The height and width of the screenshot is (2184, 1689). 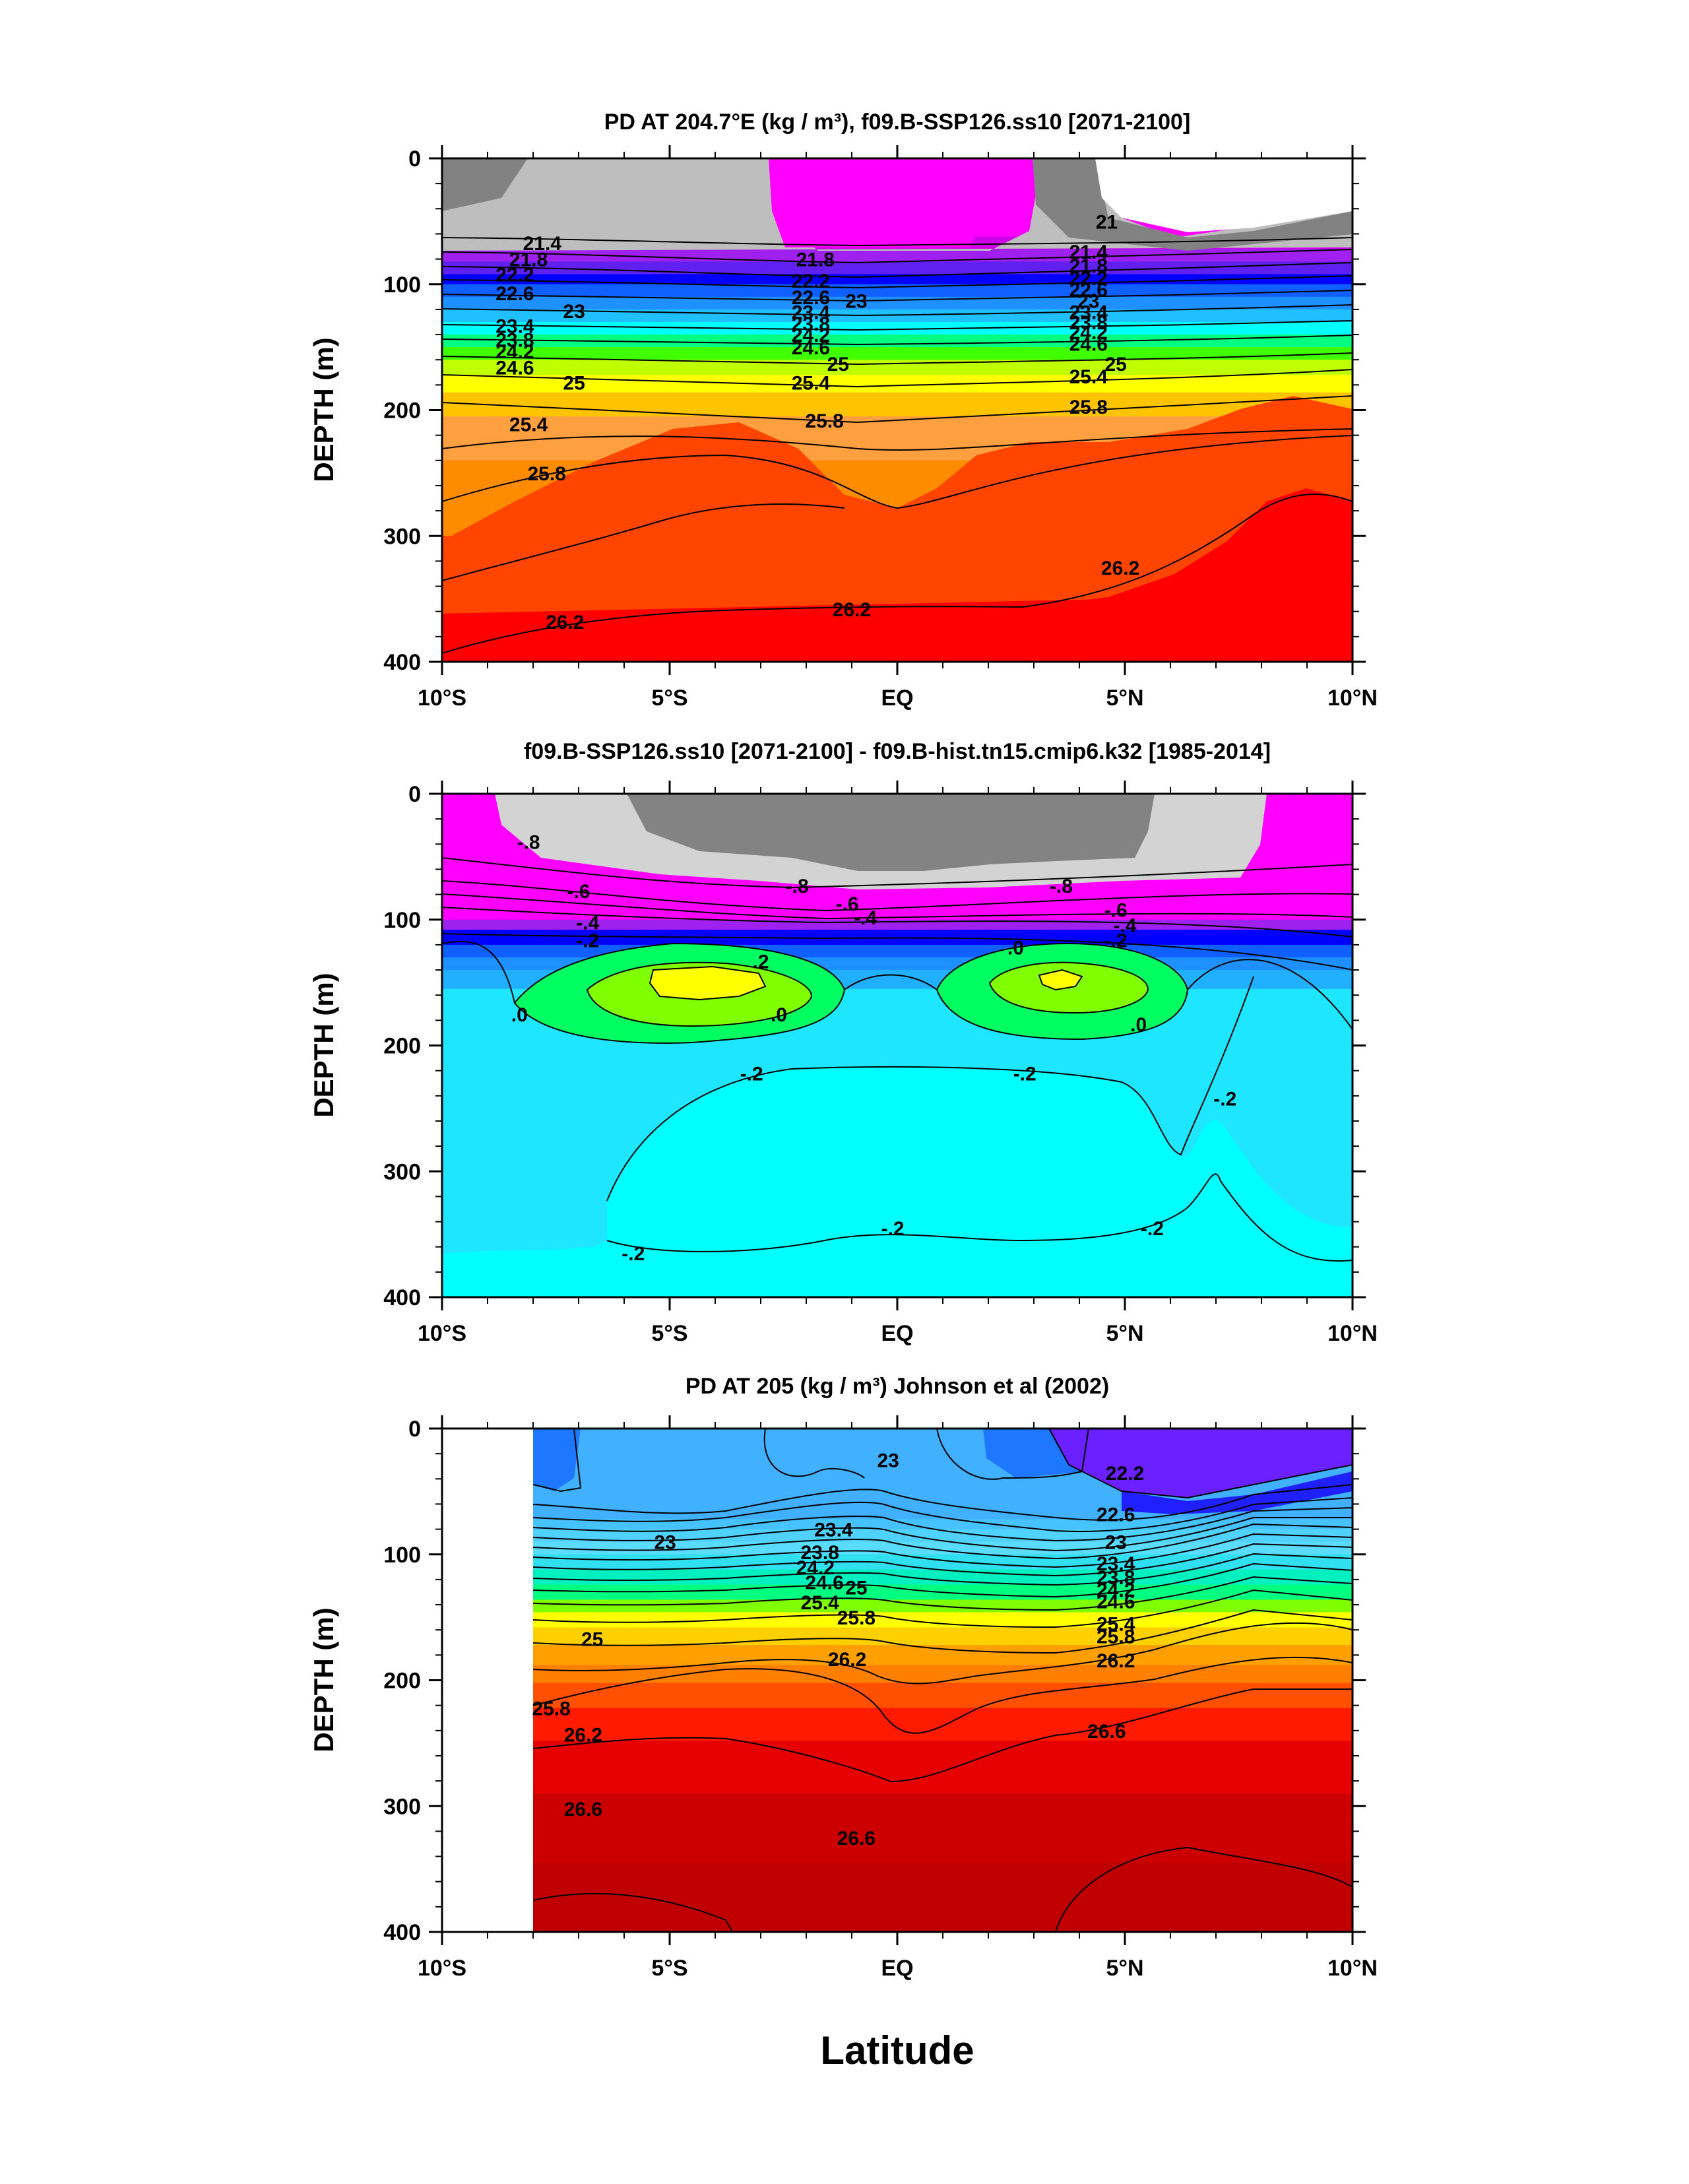 I want to click on svg-text: 22.6, so click(x=811, y=298).